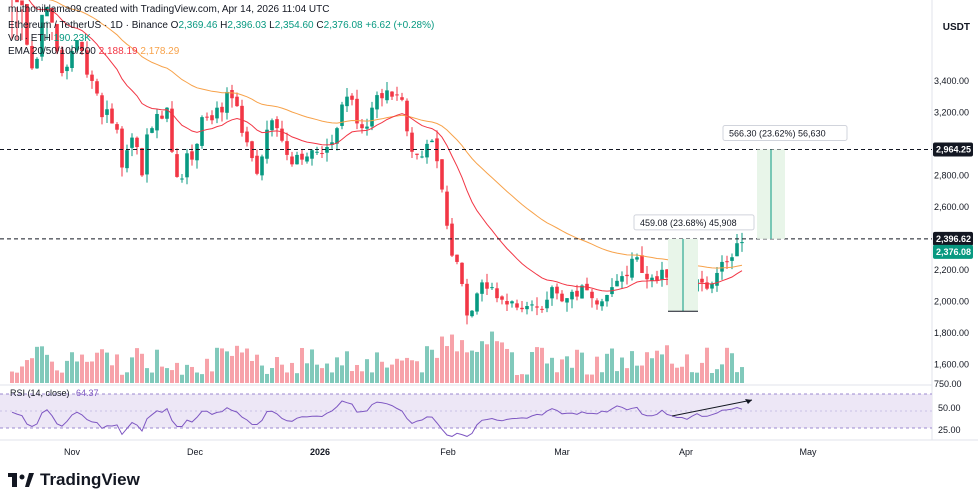 The width and height of the screenshot is (978, 497). What do you see at coordinates (272, 25) in the screenshot?
I see `low-label: L` at bounding box center [272, 25].